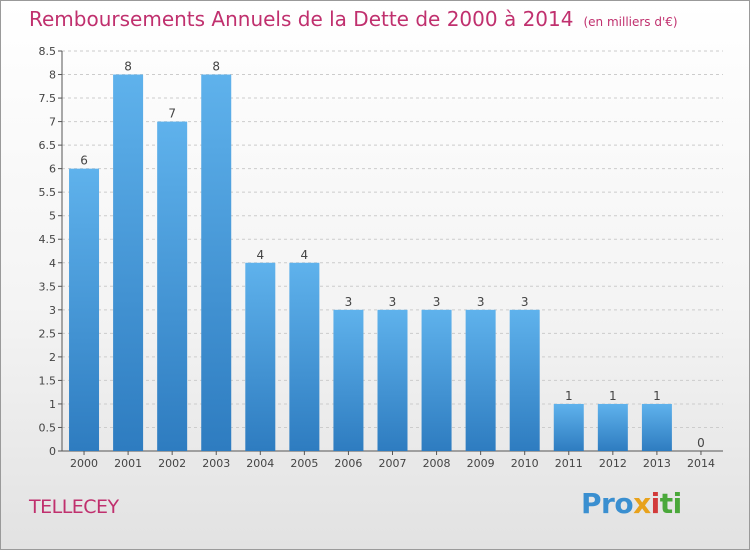  I want to click on x-tick-label: 2007, so click(393, 463).